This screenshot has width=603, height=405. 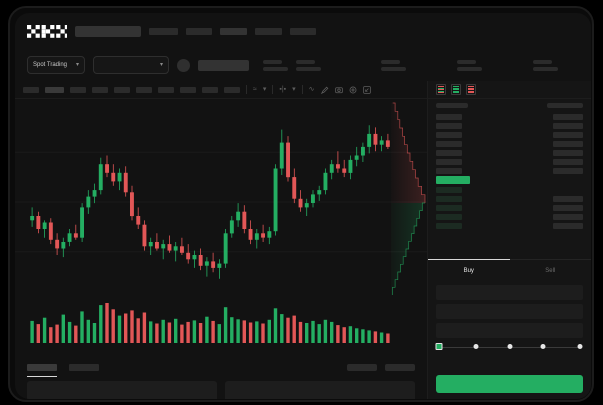 What do you see at coordinates (283, 89) in the screenshot?
I see `chart-type-icon: ▪|▪` at bounding box center [283, 89].